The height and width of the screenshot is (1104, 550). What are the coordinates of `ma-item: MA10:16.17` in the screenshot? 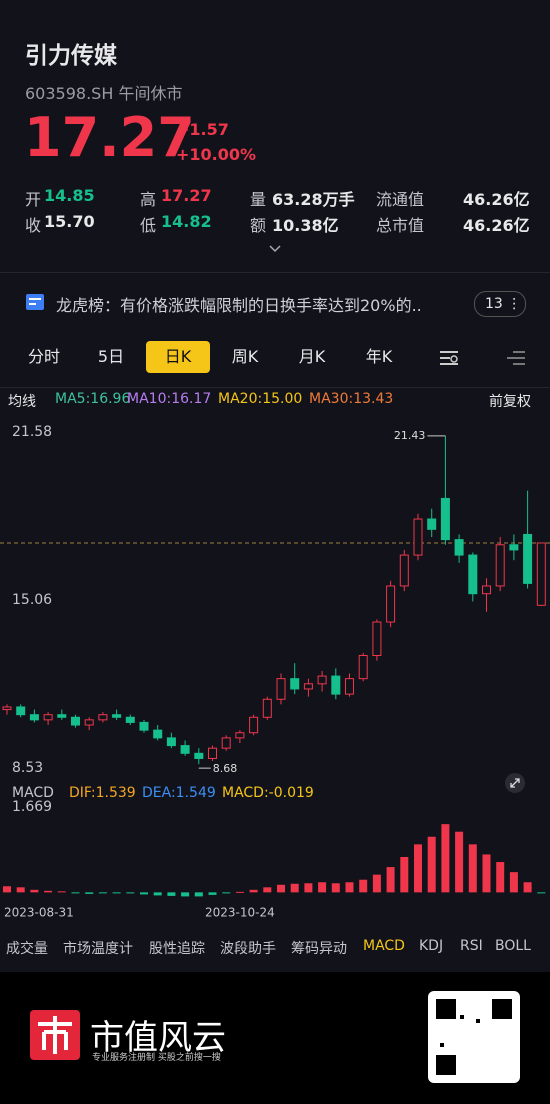 It's located at (169, 399).